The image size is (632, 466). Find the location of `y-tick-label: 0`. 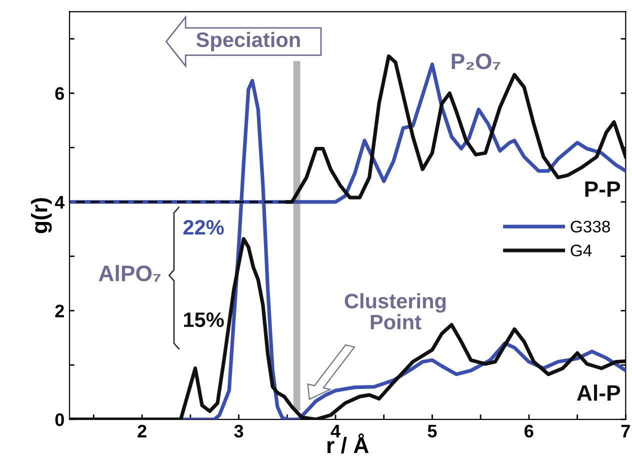

y-tick-label: 0 is located at coordinates (59, 419).